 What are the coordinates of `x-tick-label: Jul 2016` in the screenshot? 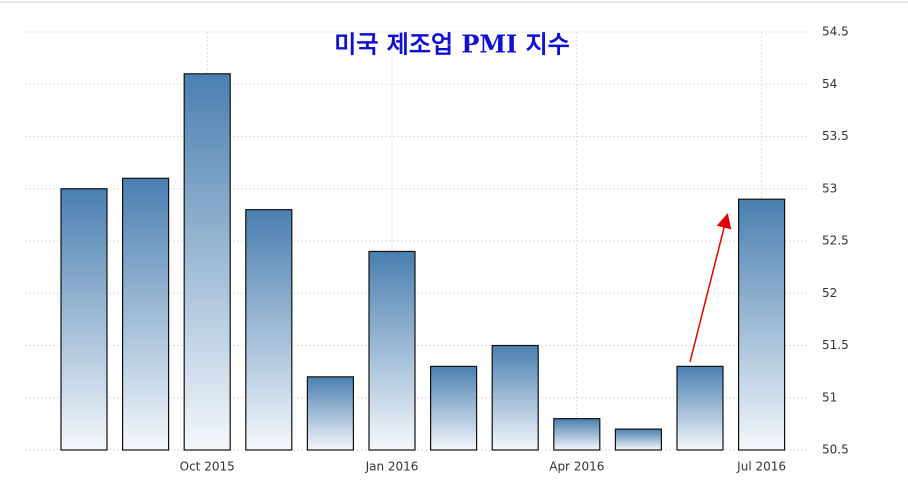 It's located at (761, 467).